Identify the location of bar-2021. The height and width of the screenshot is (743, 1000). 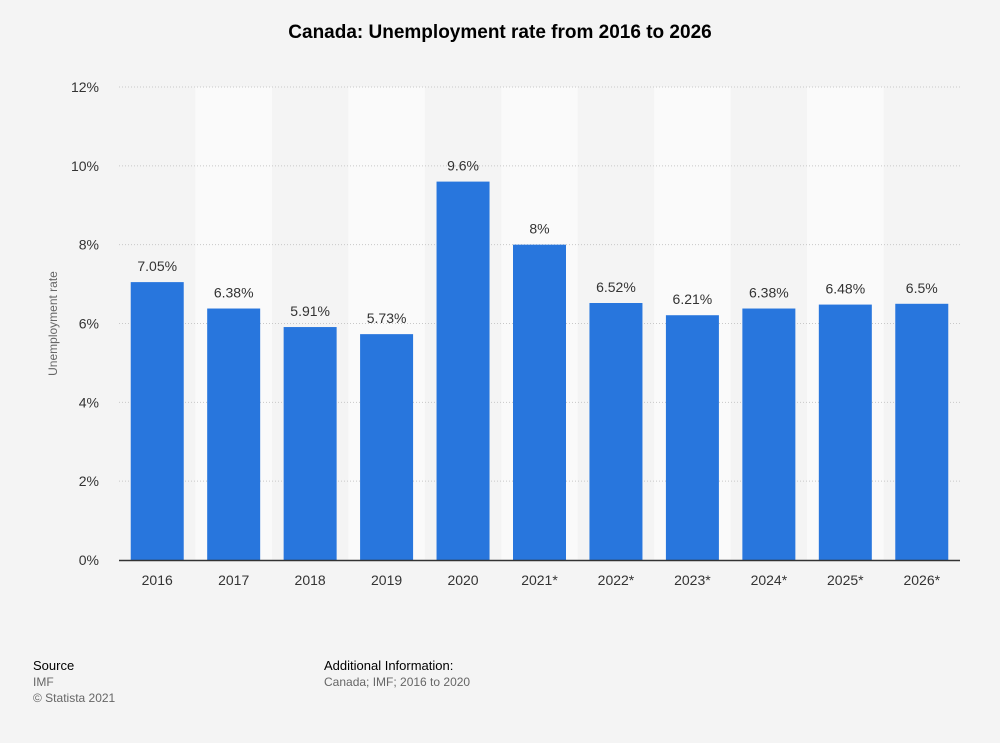
(539, 402).